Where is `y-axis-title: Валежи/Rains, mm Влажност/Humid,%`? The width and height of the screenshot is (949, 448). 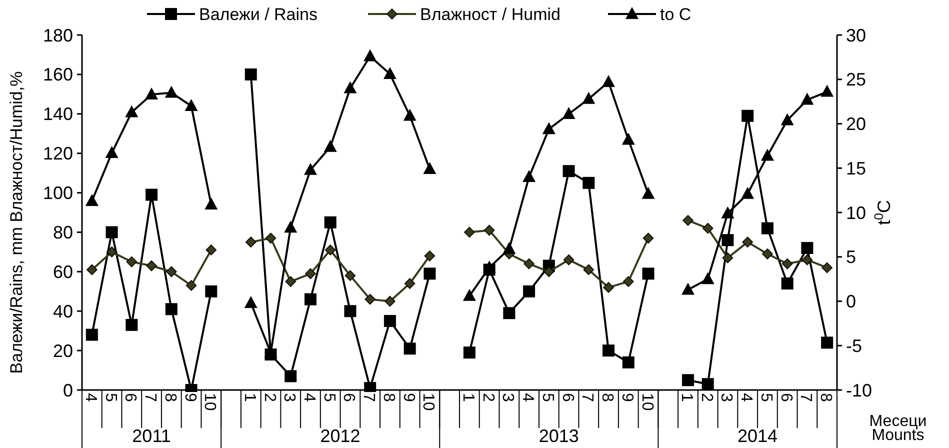 y-axis-title: Валежи/Rains, mm Влажност/Humid,% is located at coordinates (16, 222).